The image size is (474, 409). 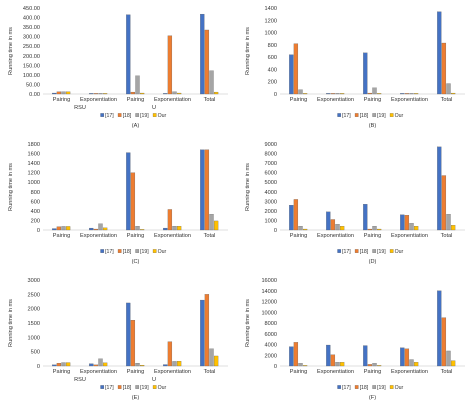 I want to click on panel-label: (B), so click(x=373, y=126).